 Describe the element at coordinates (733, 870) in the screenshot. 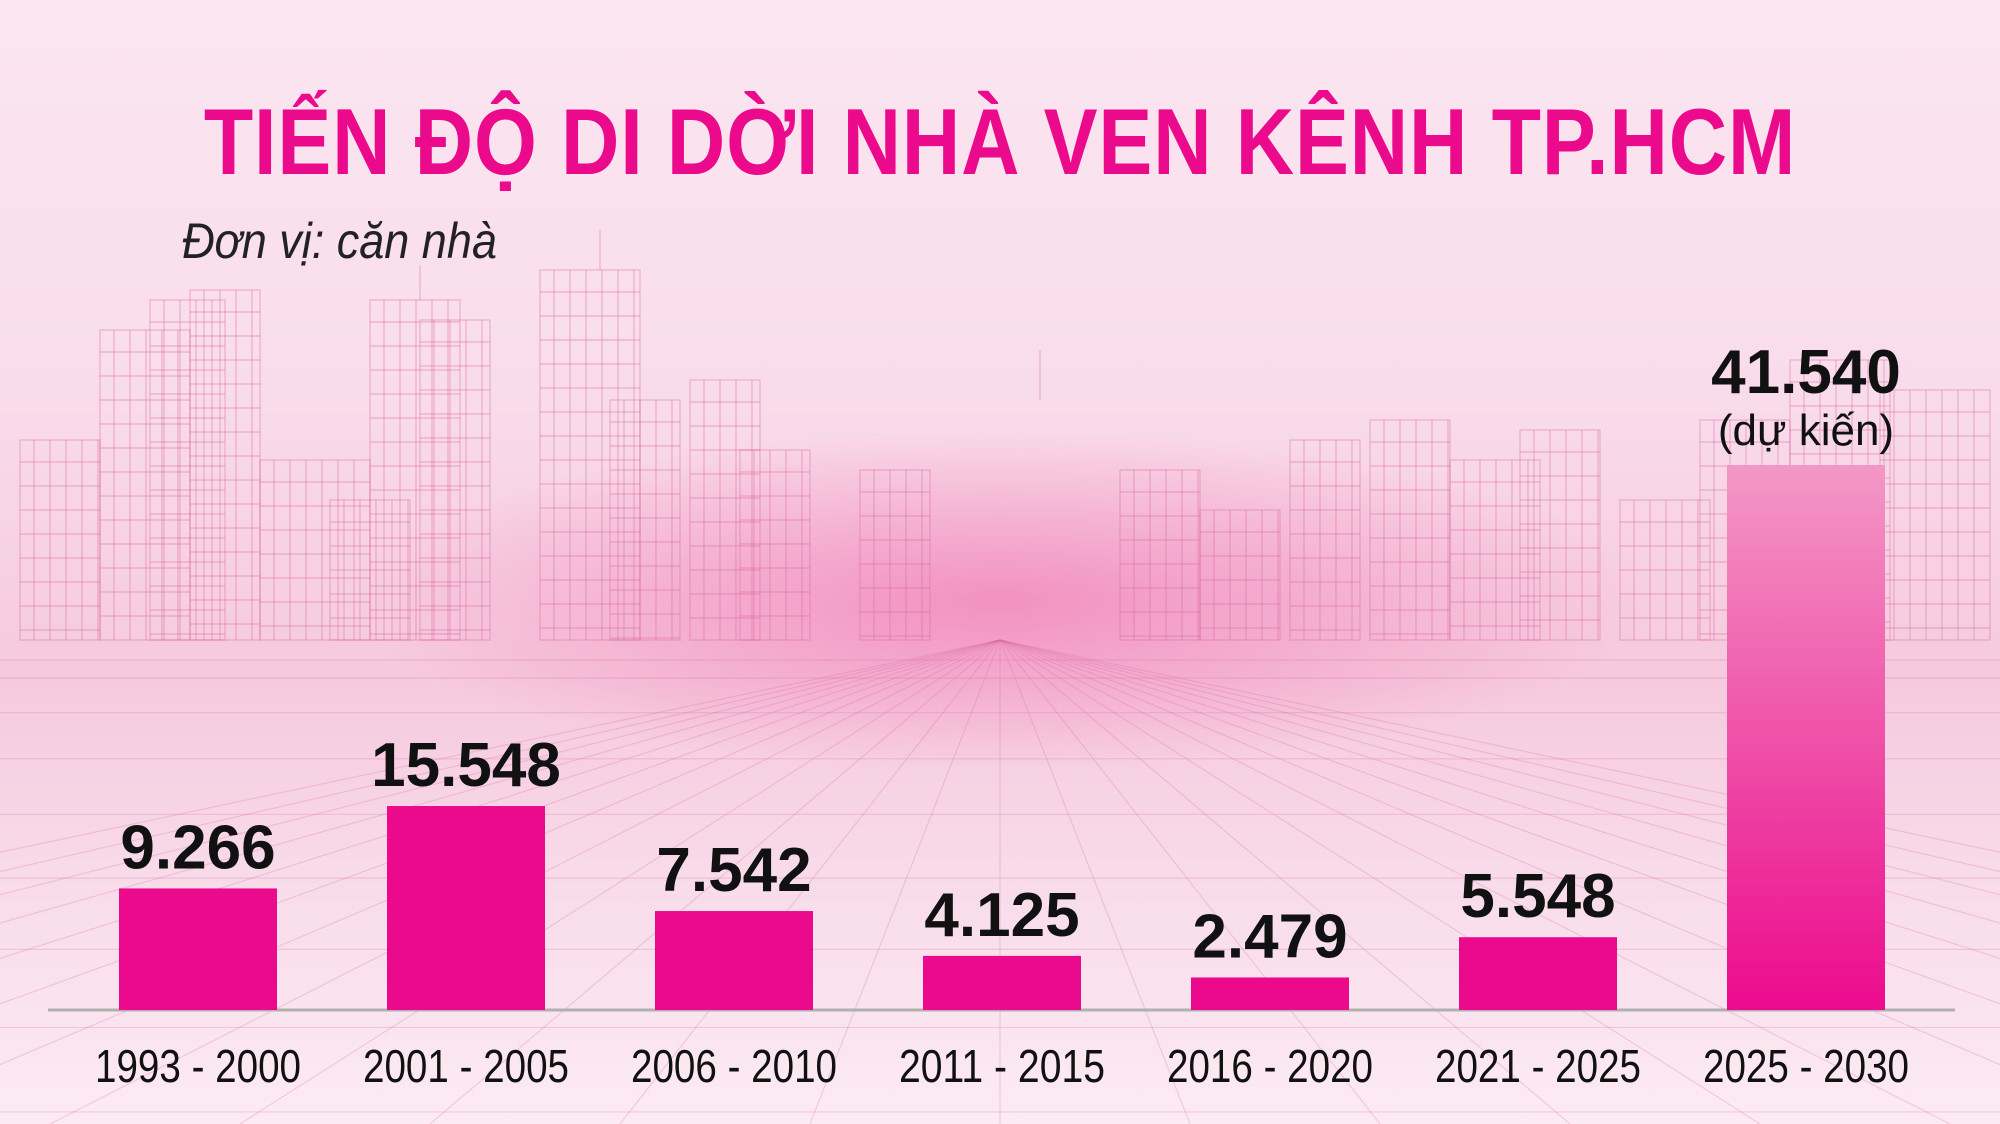

I see `value-label-2: 7.542` at that location.